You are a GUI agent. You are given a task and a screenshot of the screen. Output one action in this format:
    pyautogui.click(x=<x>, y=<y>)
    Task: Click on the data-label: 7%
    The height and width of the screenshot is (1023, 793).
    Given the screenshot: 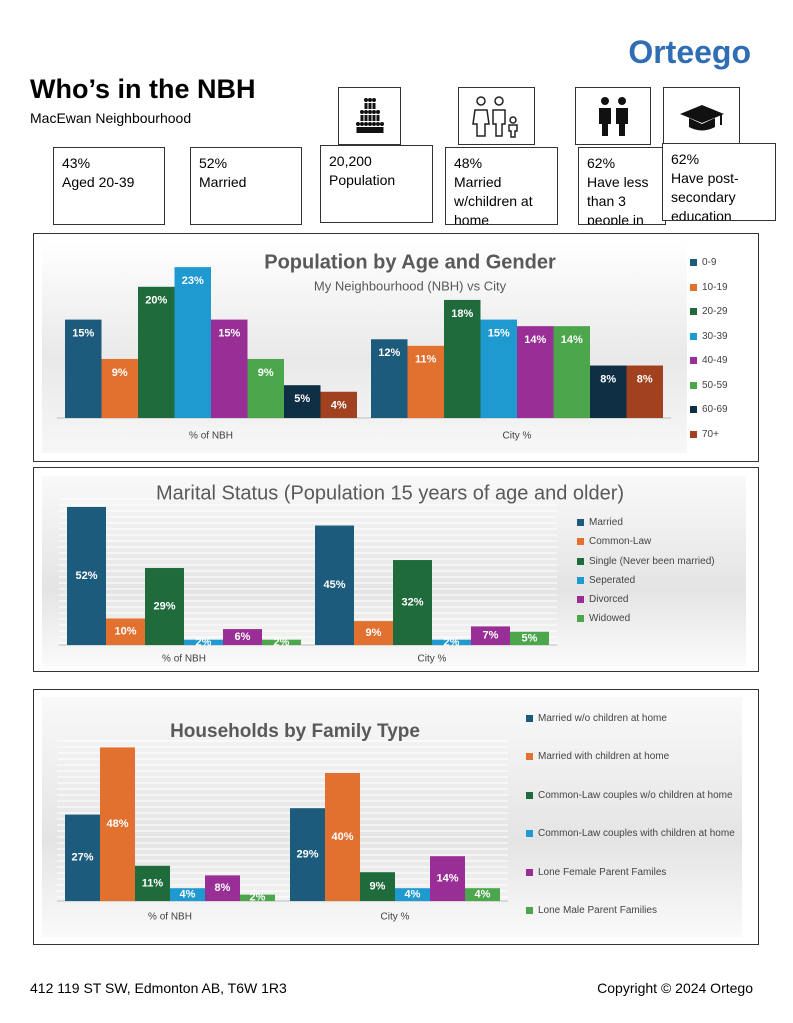 What is the action you would take?
    pyautogui.click(x=491, y=636)
    